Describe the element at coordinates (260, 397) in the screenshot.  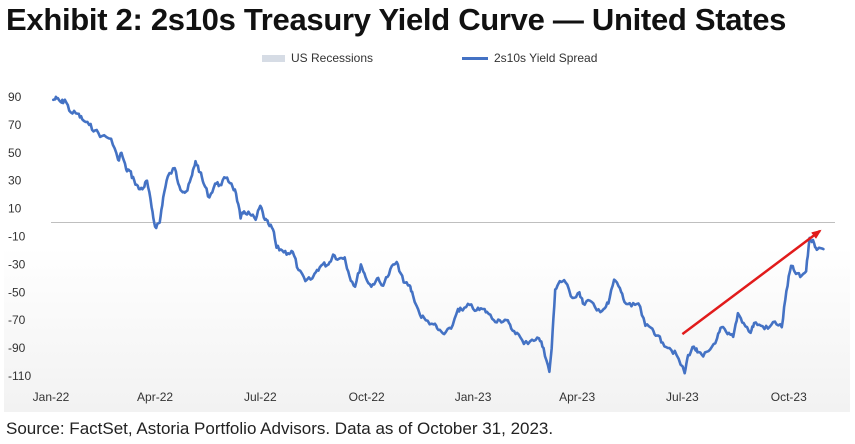
I see `x-tick-label: Jul-22` at that location.